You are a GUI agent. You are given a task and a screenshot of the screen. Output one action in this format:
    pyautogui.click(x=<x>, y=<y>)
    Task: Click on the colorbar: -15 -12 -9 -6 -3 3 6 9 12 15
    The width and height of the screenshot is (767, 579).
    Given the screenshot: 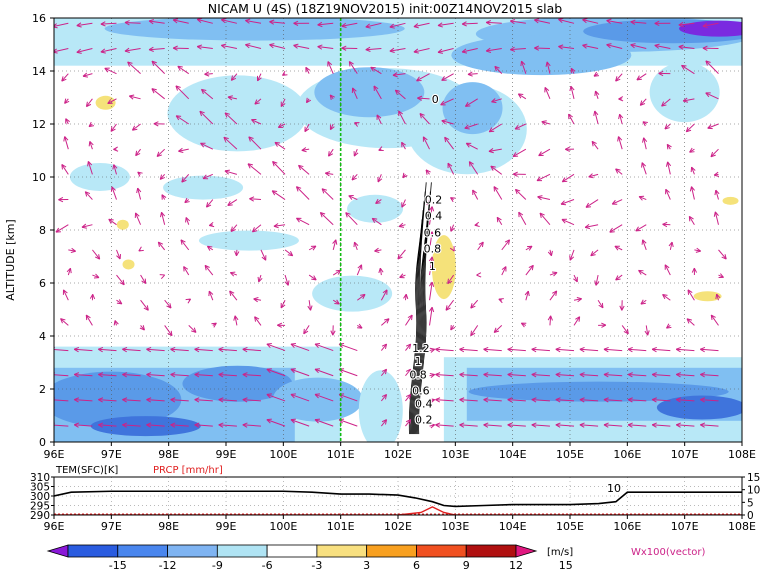 What is the action you would take?
    pyautogui.click(x=310, y=558)
    